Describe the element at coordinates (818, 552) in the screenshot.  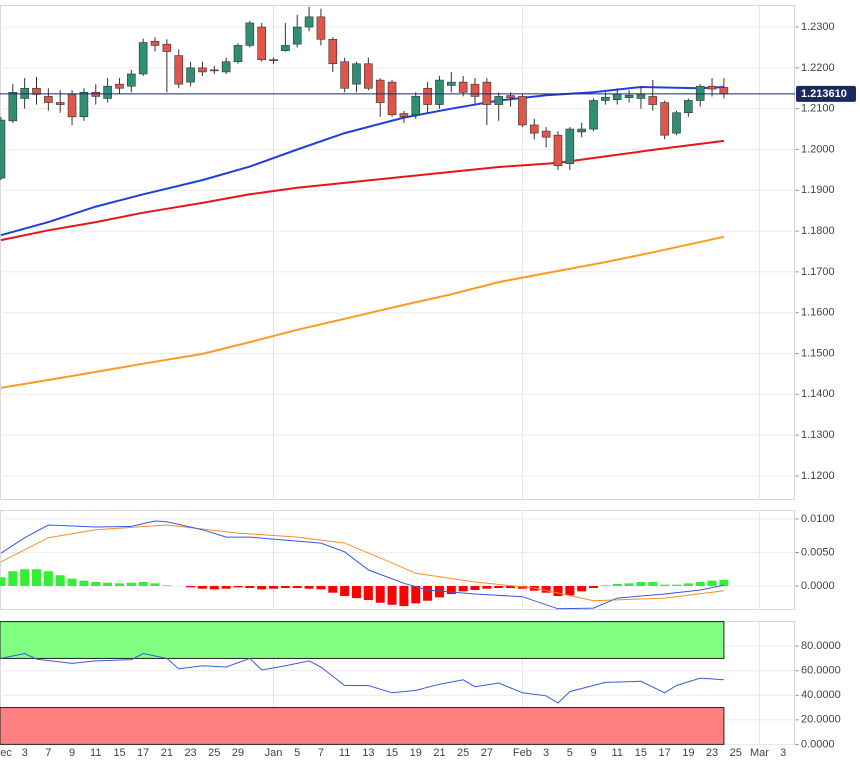
I see `y-tick-label: 0.0050` at that location.